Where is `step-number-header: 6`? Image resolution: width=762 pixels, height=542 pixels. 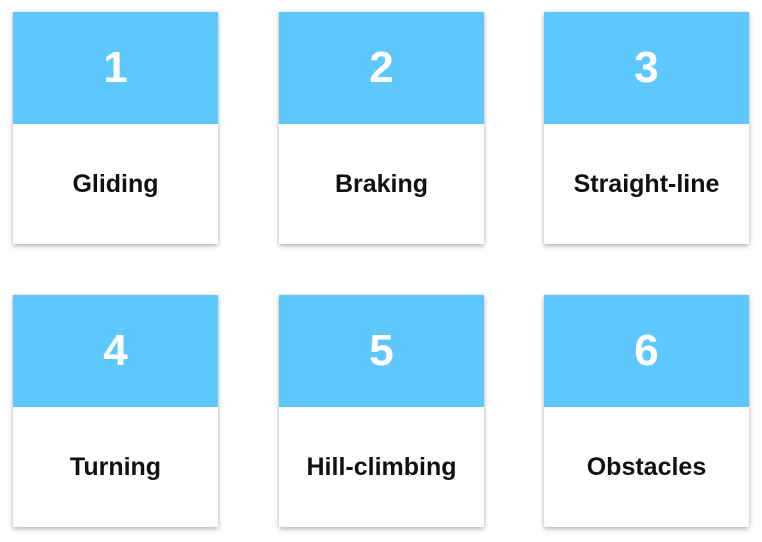 step-number-header: 6 is located at coordinates (646, 351).